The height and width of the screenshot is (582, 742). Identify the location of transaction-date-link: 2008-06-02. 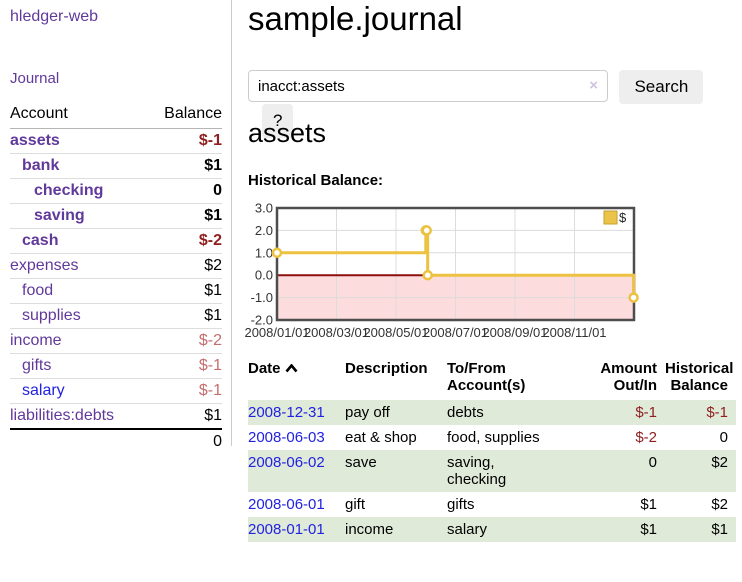
(286, 462).